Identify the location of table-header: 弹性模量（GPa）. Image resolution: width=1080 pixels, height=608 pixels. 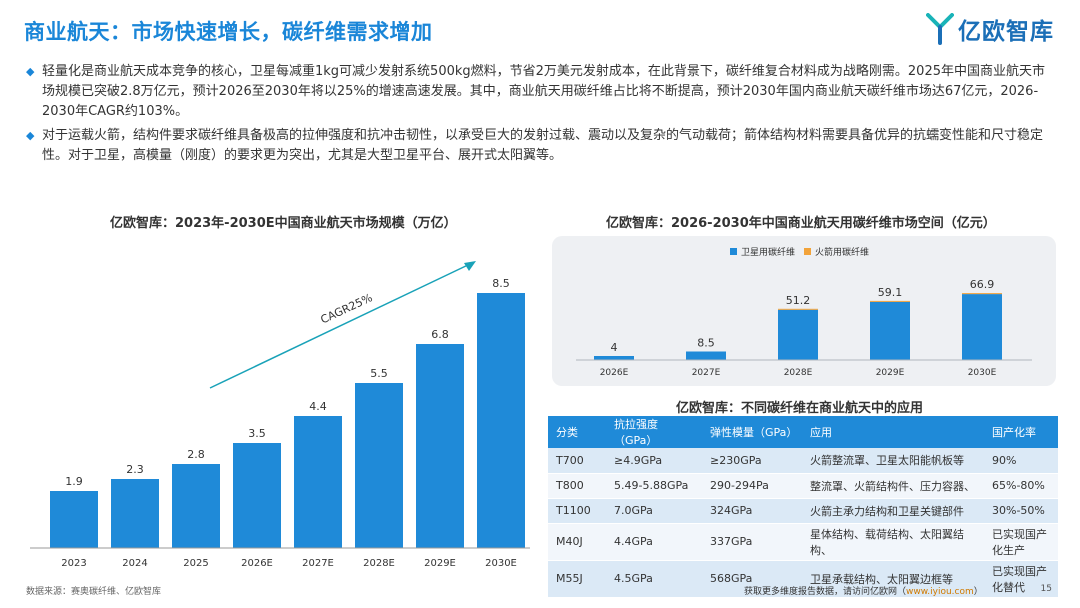
(752, 432).